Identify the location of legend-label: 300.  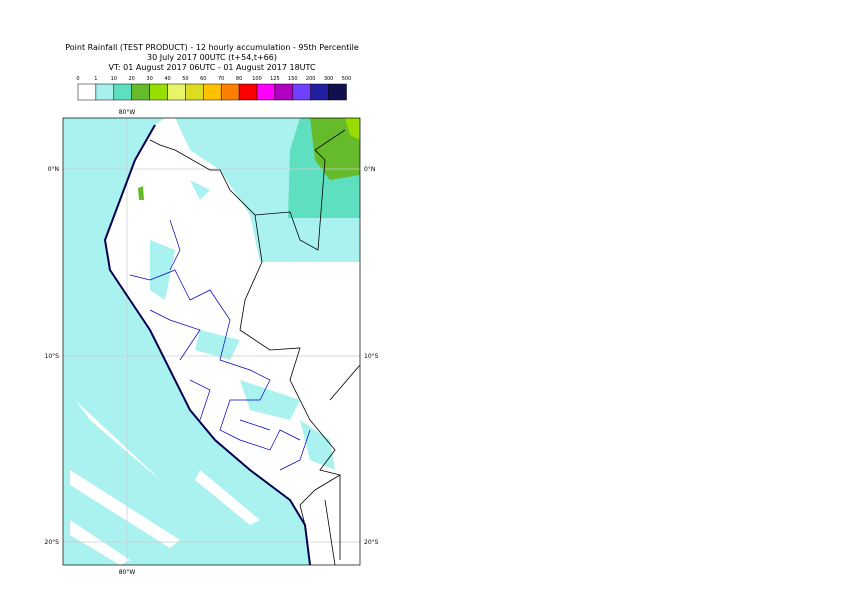
(329, 79).